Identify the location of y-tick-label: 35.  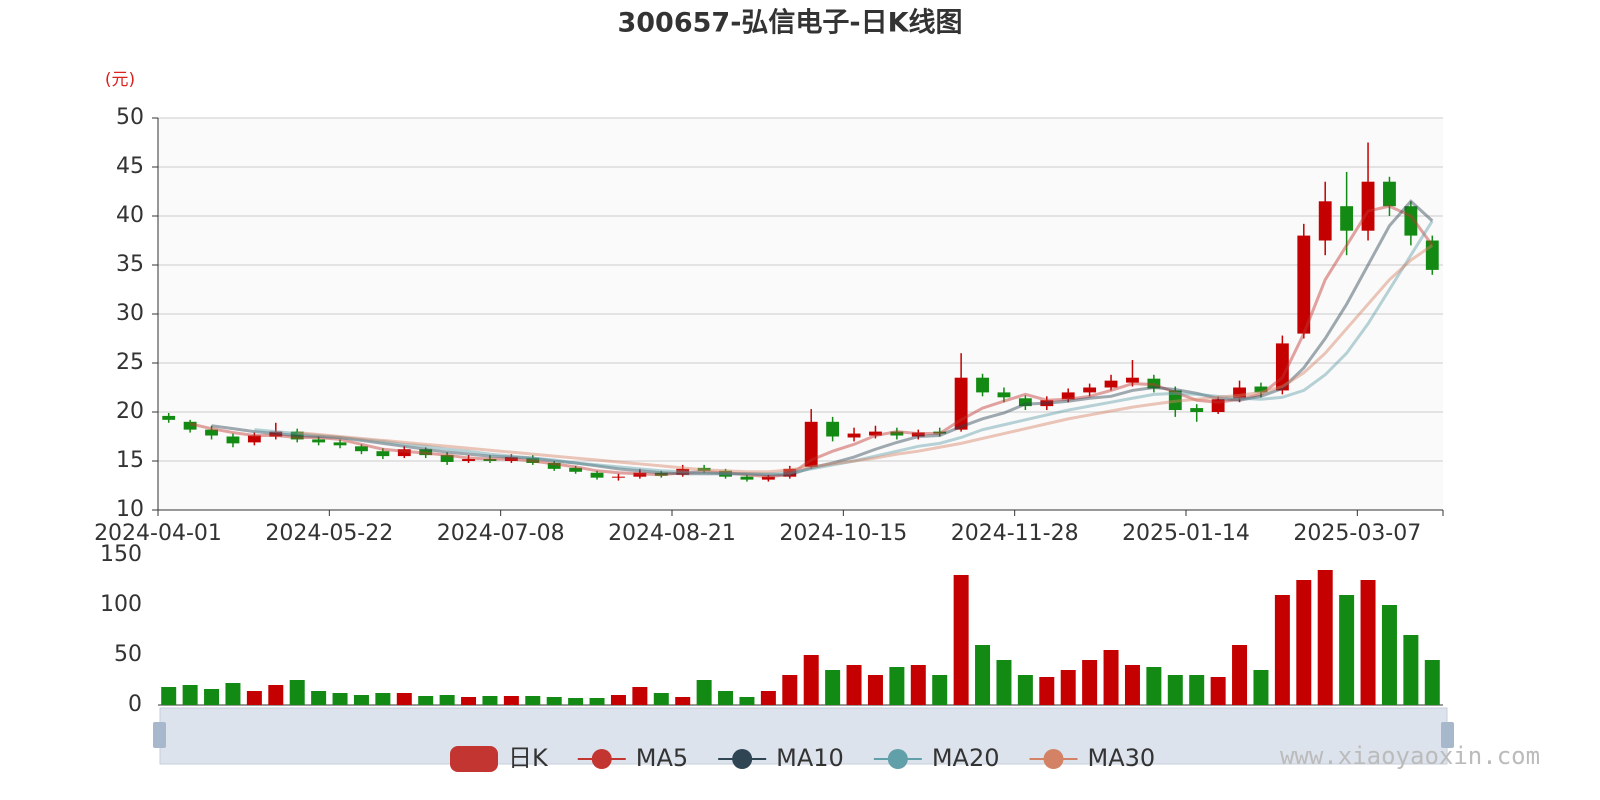
(130, 264).